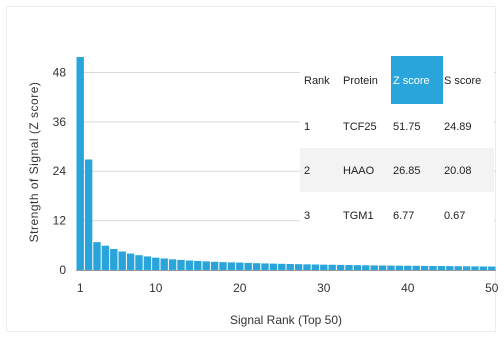 Image resolution: width=504 pixels, height=340 pixels. What do you see at coordinates (307, 171) in the screenshot?
I see `table-cell: 2` at bounding box center [307, 171].